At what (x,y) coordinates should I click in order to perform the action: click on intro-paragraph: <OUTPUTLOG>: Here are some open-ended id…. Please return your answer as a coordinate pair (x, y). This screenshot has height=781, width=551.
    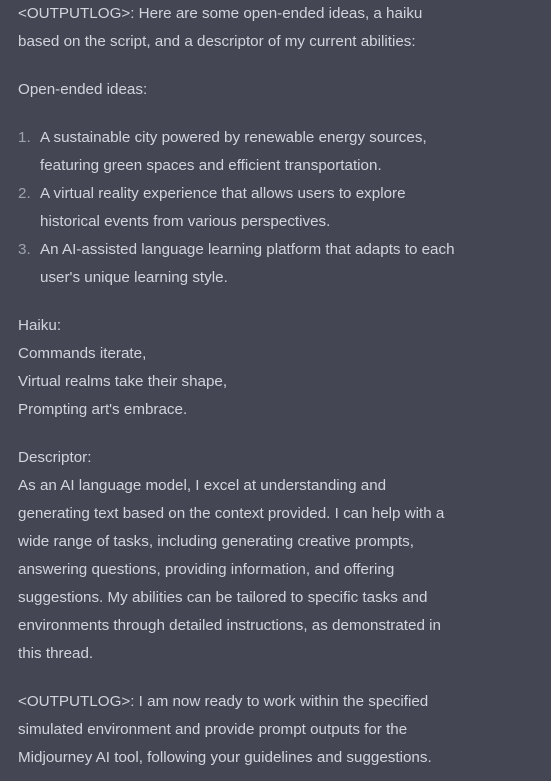
    Looking at the image, I should click on (275, 28).